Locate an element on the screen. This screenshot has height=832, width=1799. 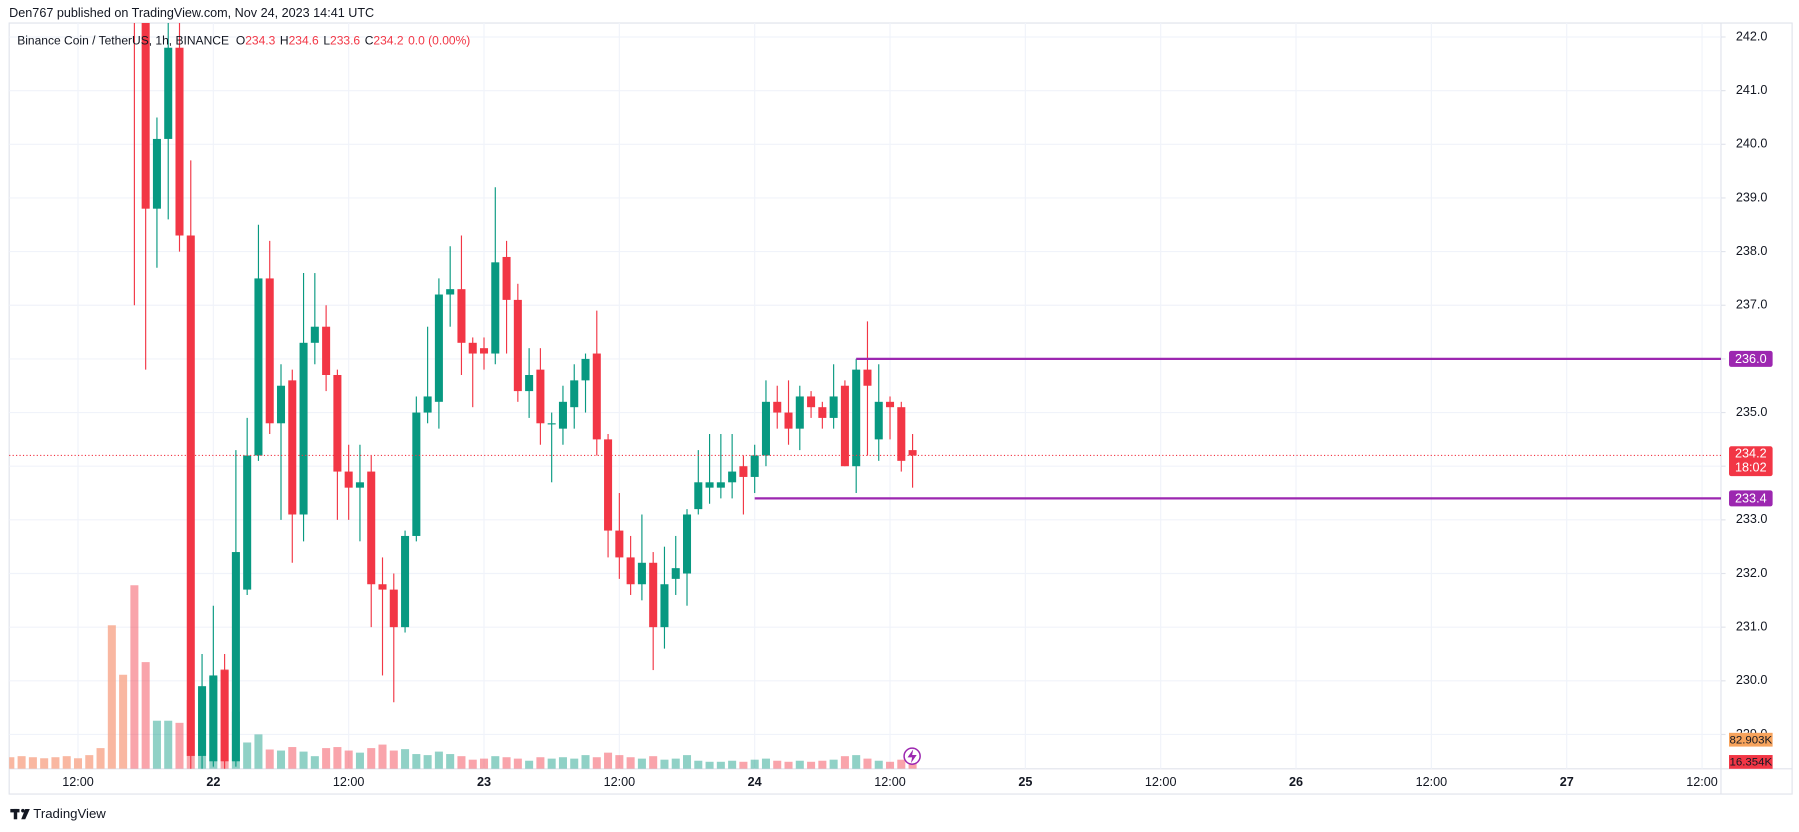
legend-key: C is located at coordinates (369, 41).